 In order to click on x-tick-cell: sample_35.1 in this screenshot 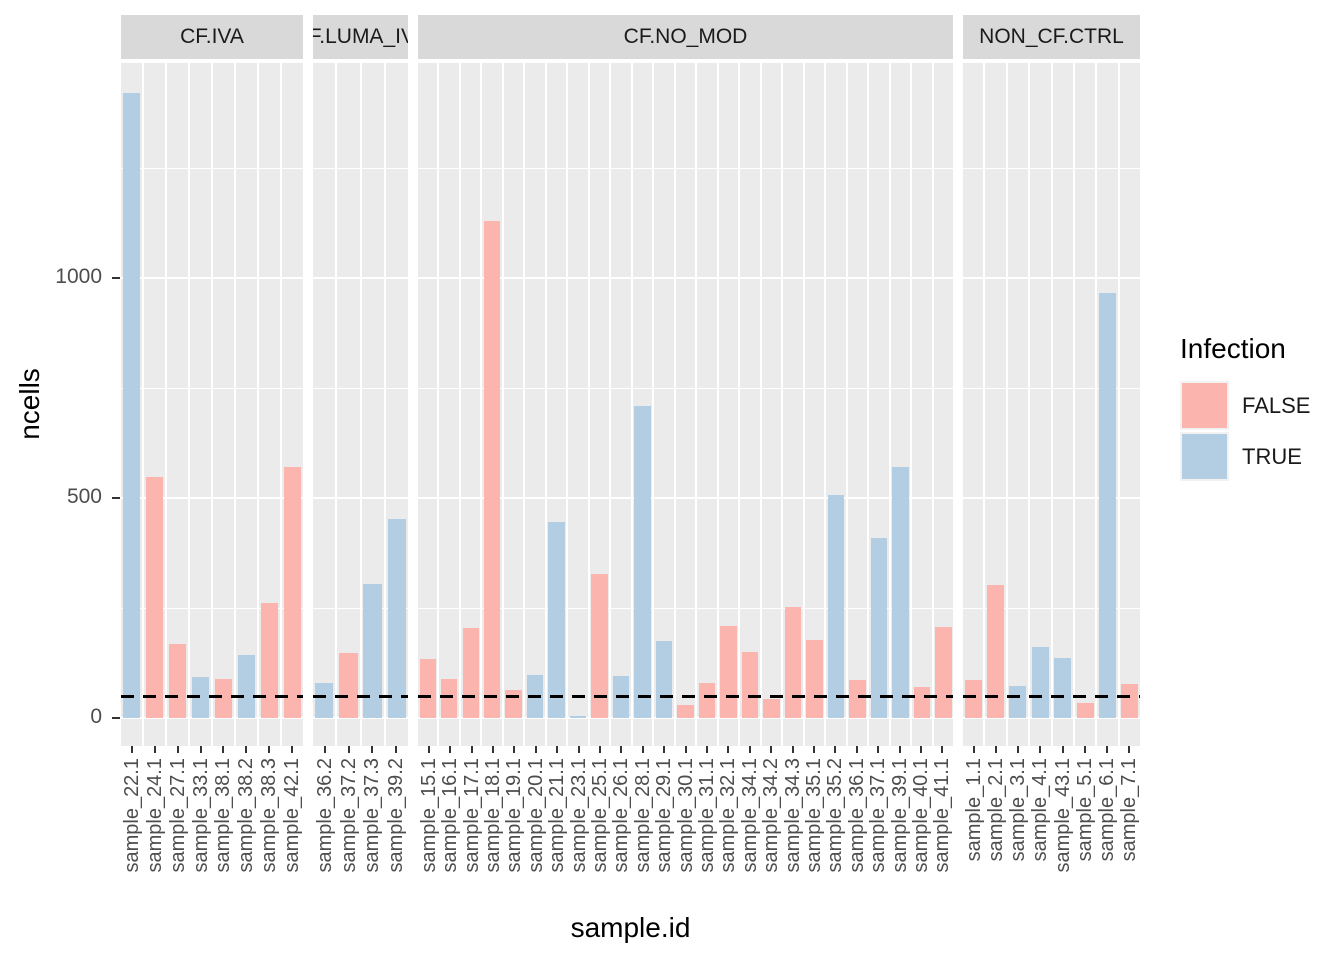, I will do `click(814, 809)`.